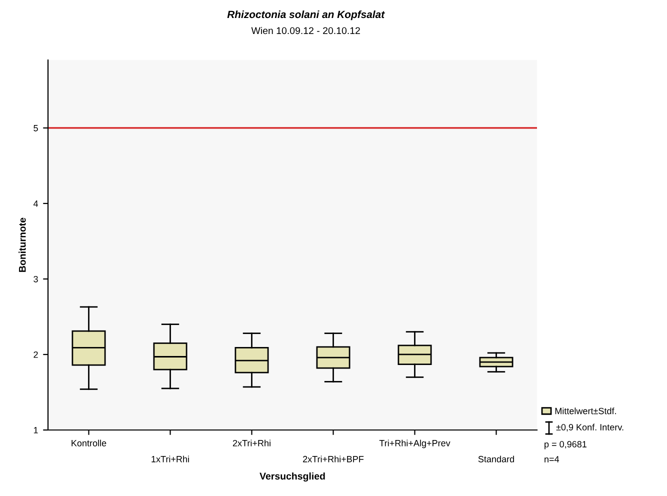 The image size is (667, 496). What do you see at coordinates (305, 30) in the screenshot?
I see `chart-subtitle: Wien 10.09.12 - 20.10.12` at bounding box center [305, 30].